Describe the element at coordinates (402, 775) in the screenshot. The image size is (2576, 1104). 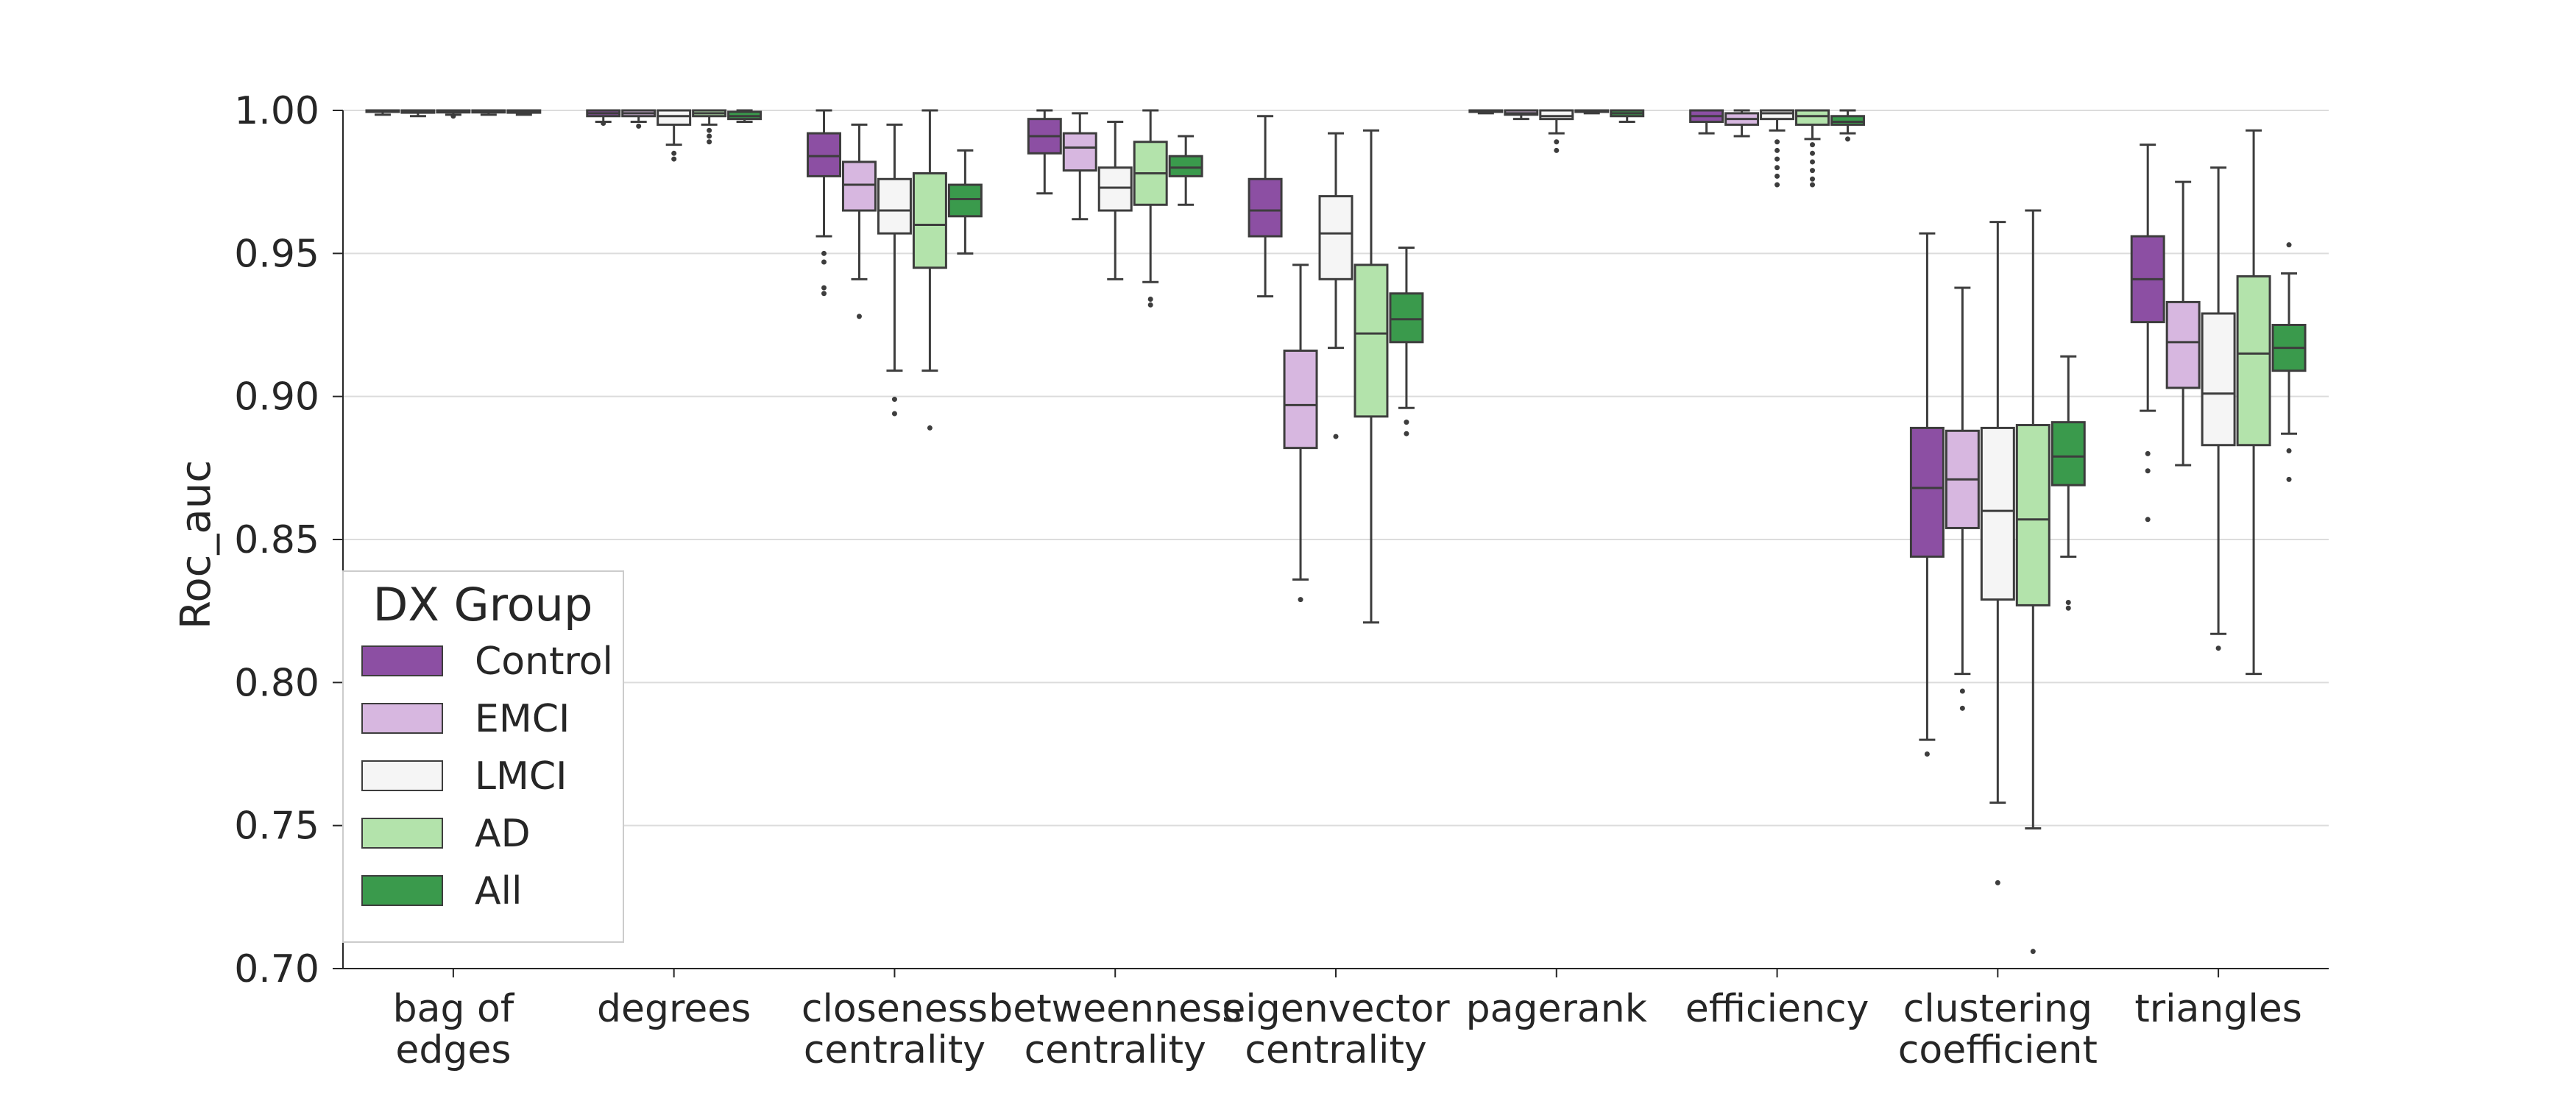
I see `legend-swatch-lmci` at that location.